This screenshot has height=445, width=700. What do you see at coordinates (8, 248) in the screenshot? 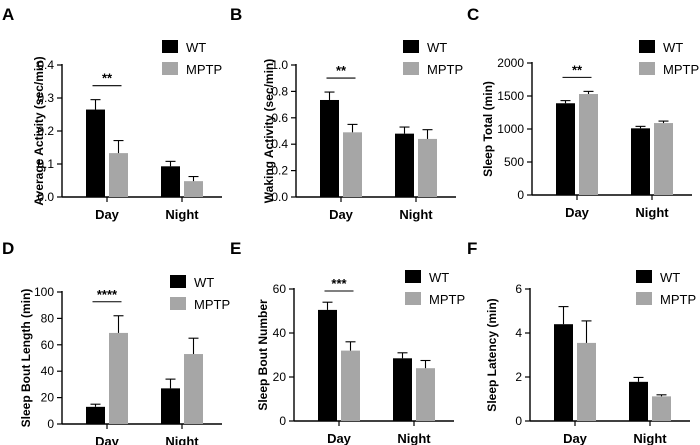
I see `panel-letter: D` at bounding box center [8, 248].